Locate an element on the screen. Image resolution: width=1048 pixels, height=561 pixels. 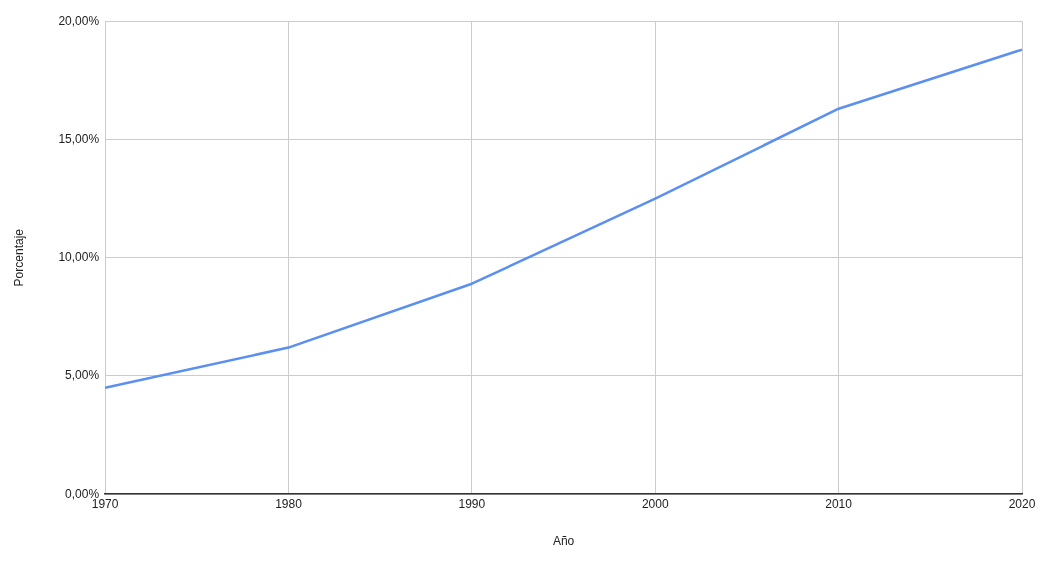
y-tick-label: 20,00% is located at coordinates (79, 20).